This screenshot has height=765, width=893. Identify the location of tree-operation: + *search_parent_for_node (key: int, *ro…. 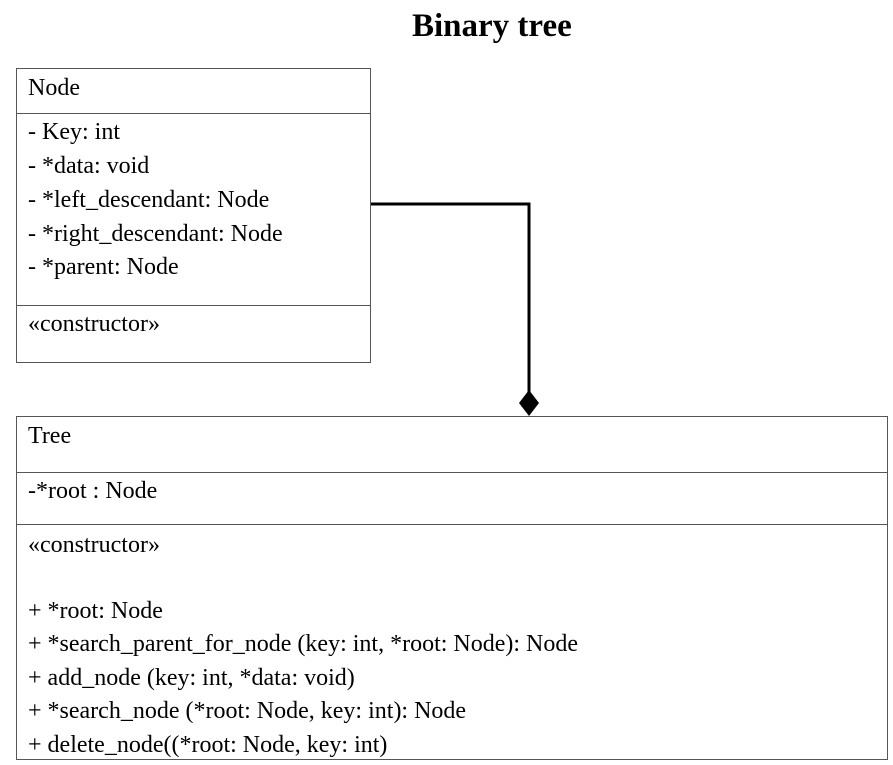
(303, 644).